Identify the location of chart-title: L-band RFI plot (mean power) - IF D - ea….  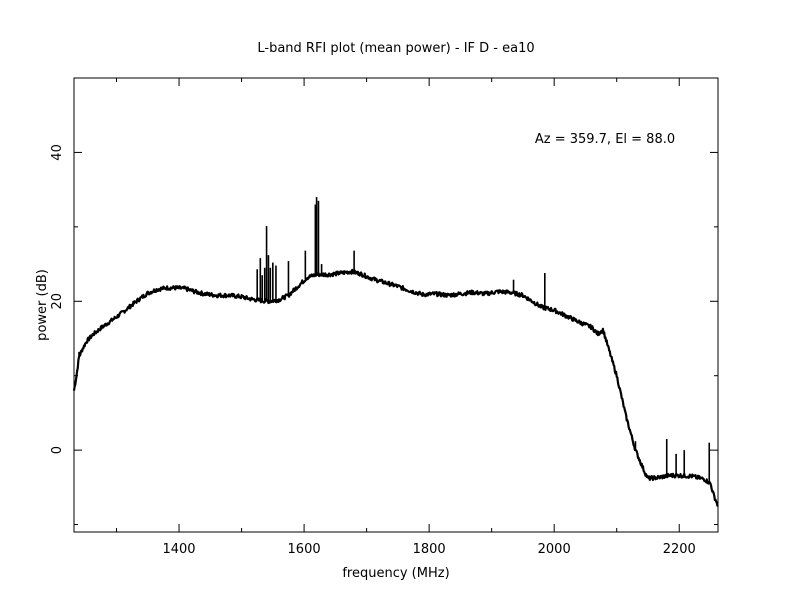
(395, 48).